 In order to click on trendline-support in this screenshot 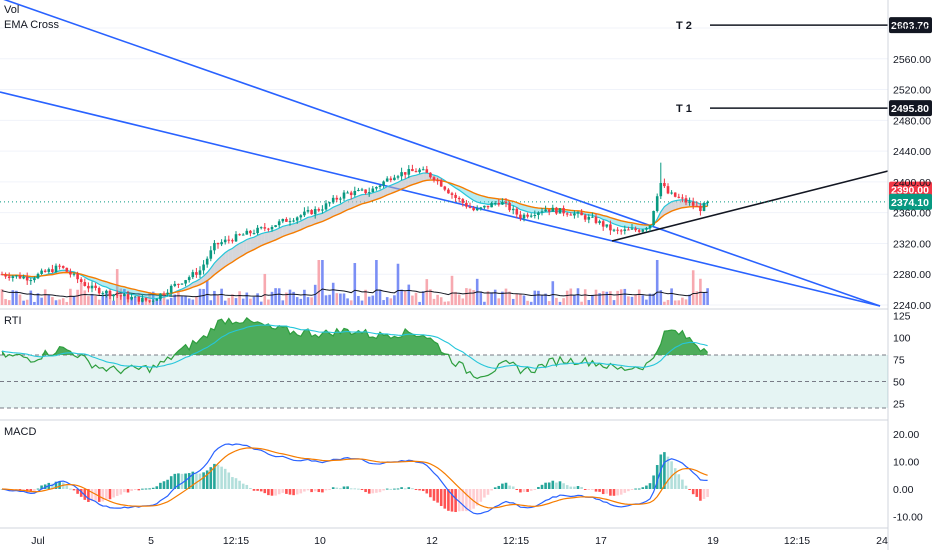, I will do `click(750, 206)`.